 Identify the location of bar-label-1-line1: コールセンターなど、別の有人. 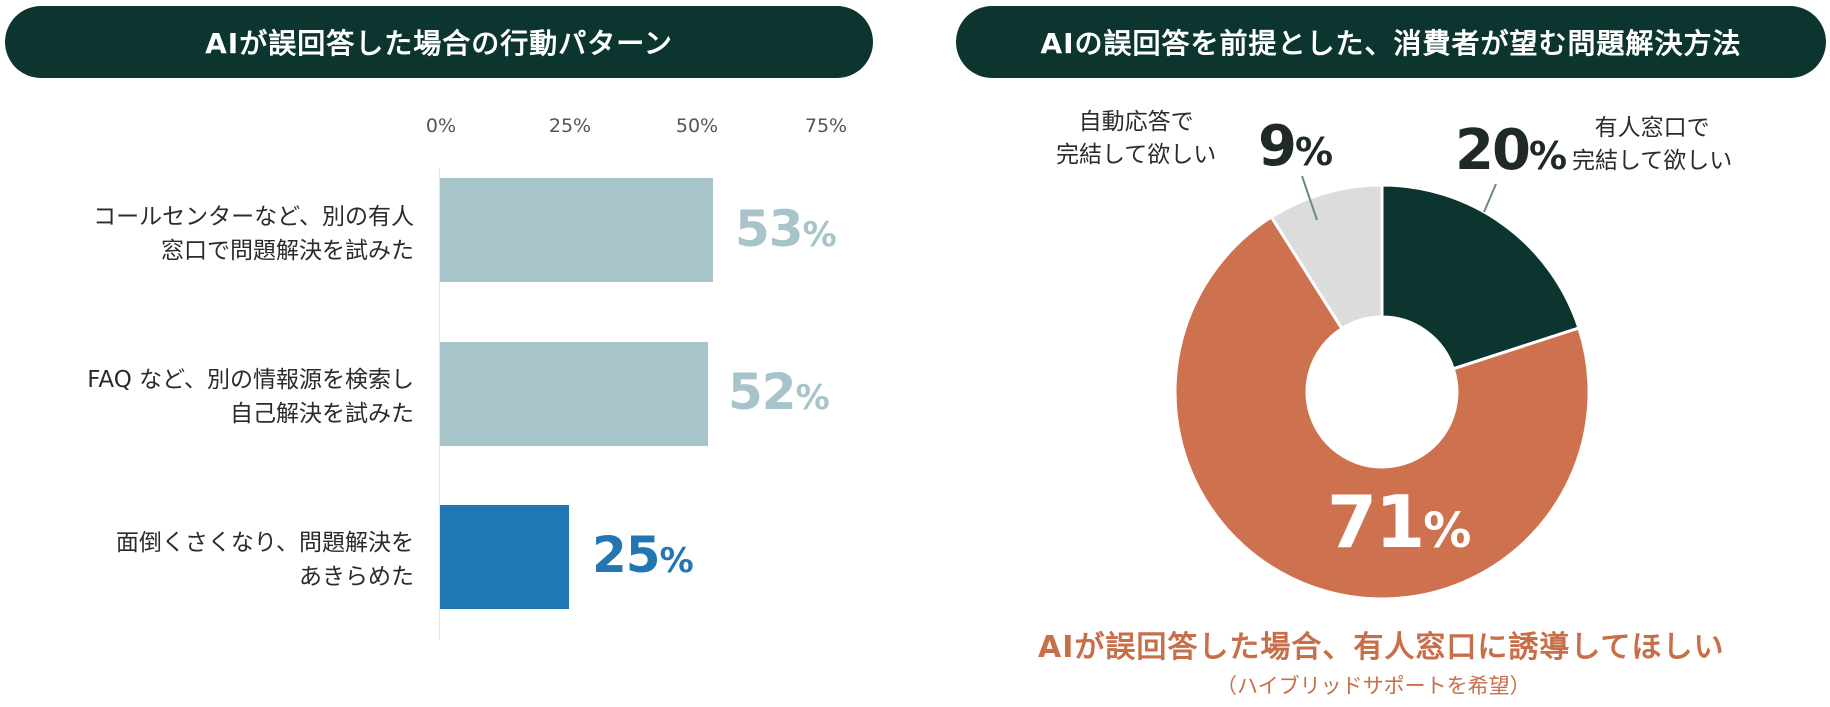
(253, 217).